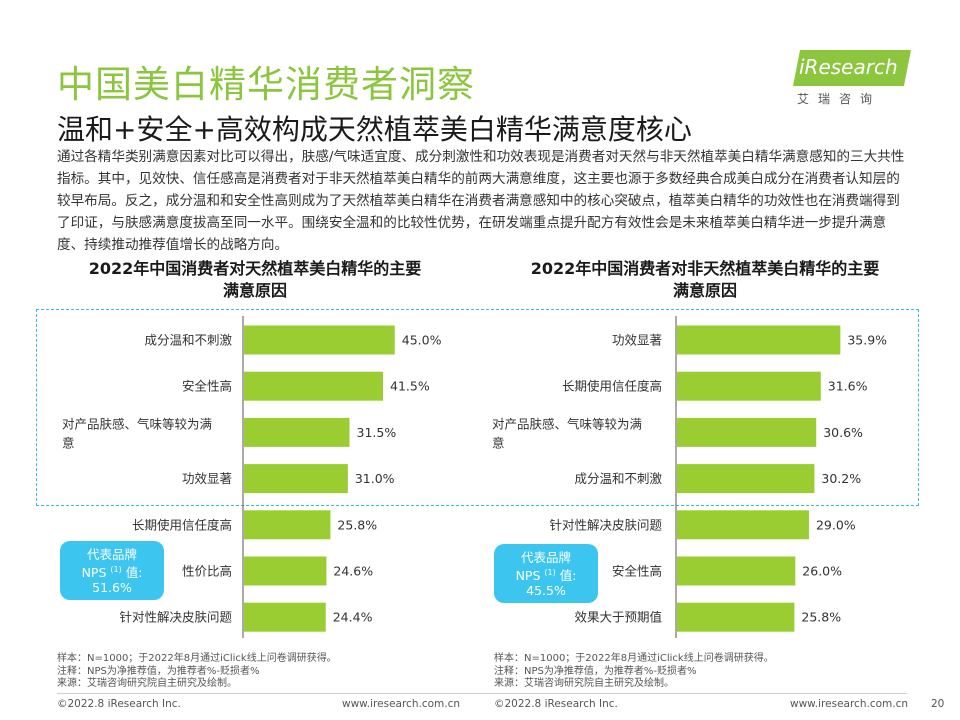  I want to click on category-label: 效果大于预期值, so click(618, 617).